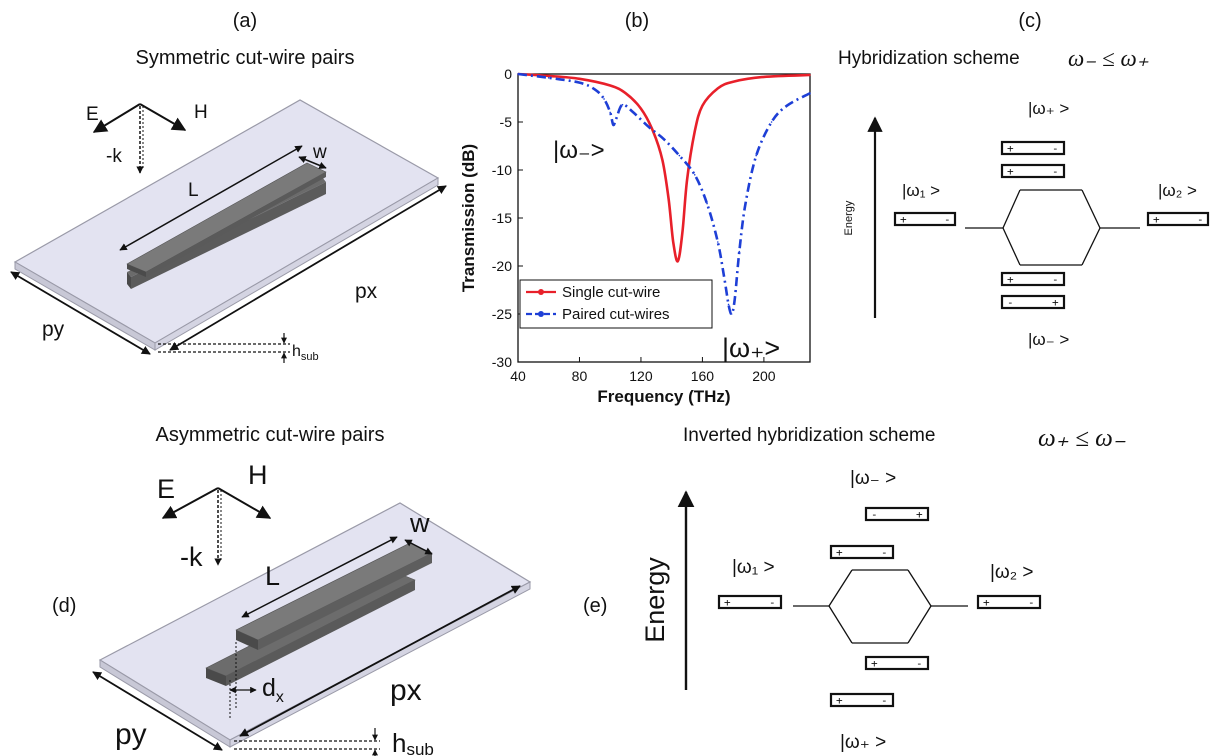 This screenshot has height=756, width=1216. I want to click on chart-xlabel: Frequency (THz), so click(663, 396).